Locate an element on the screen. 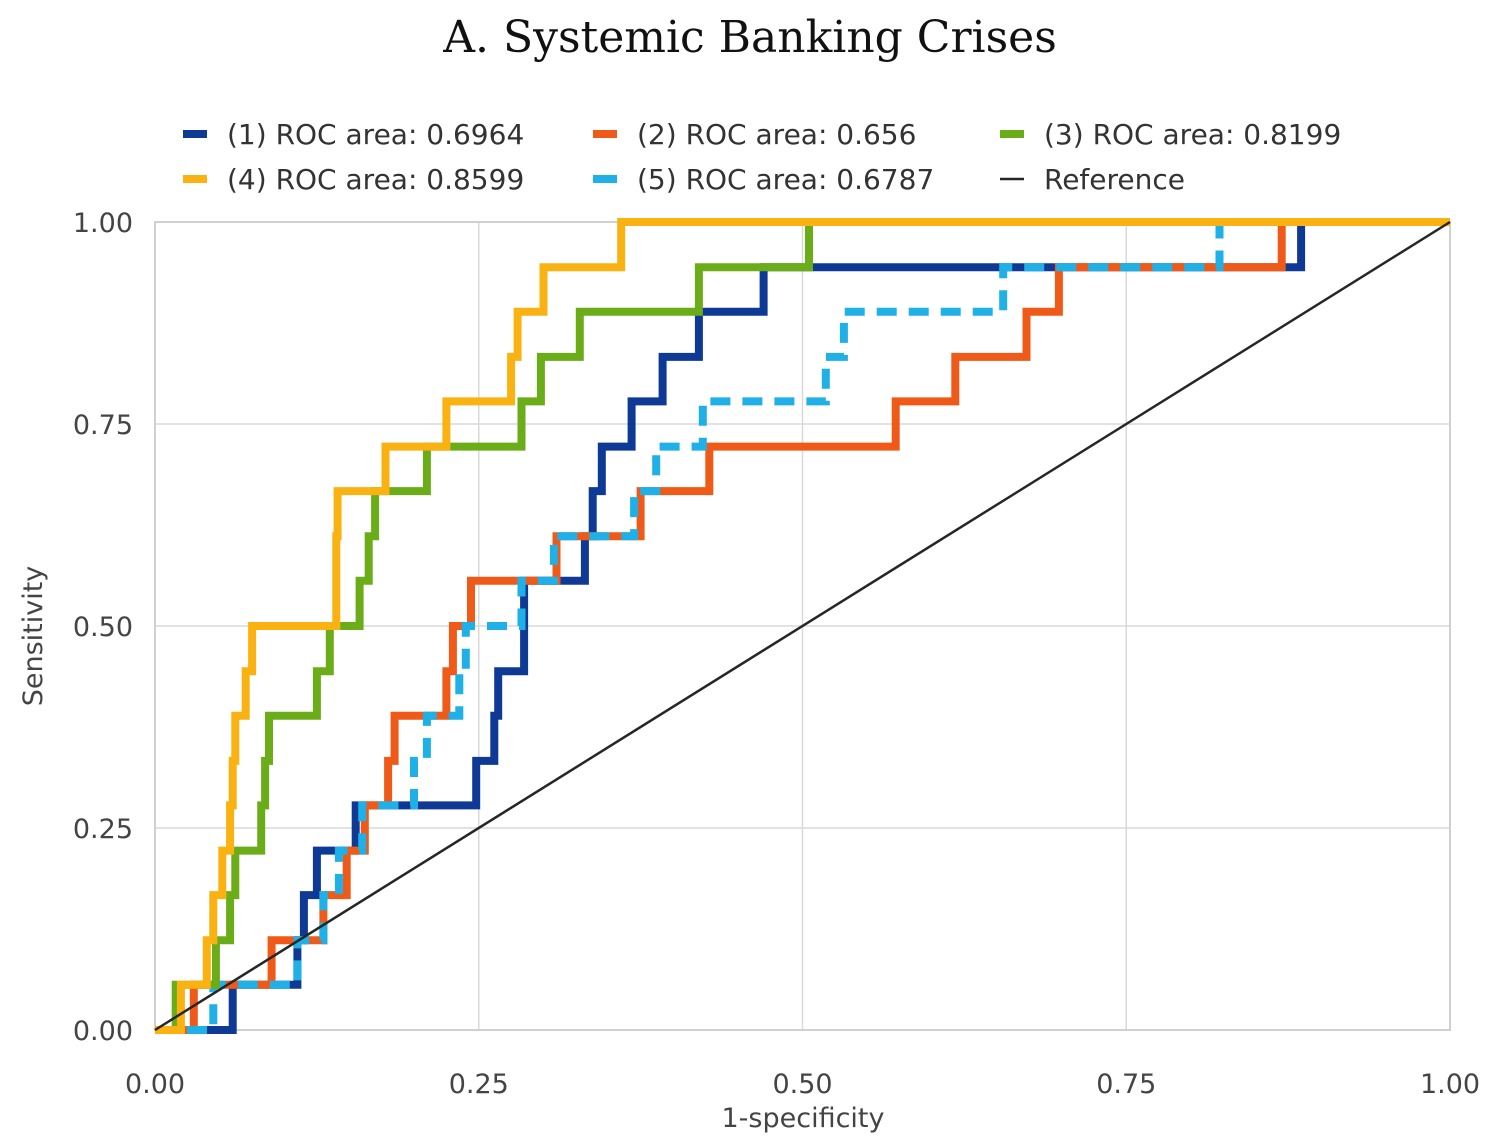 This screenshot has width=1500, height=1146. legend-label-5: (5) ROC area: 0.6787 is located at coordinates (785, 179).